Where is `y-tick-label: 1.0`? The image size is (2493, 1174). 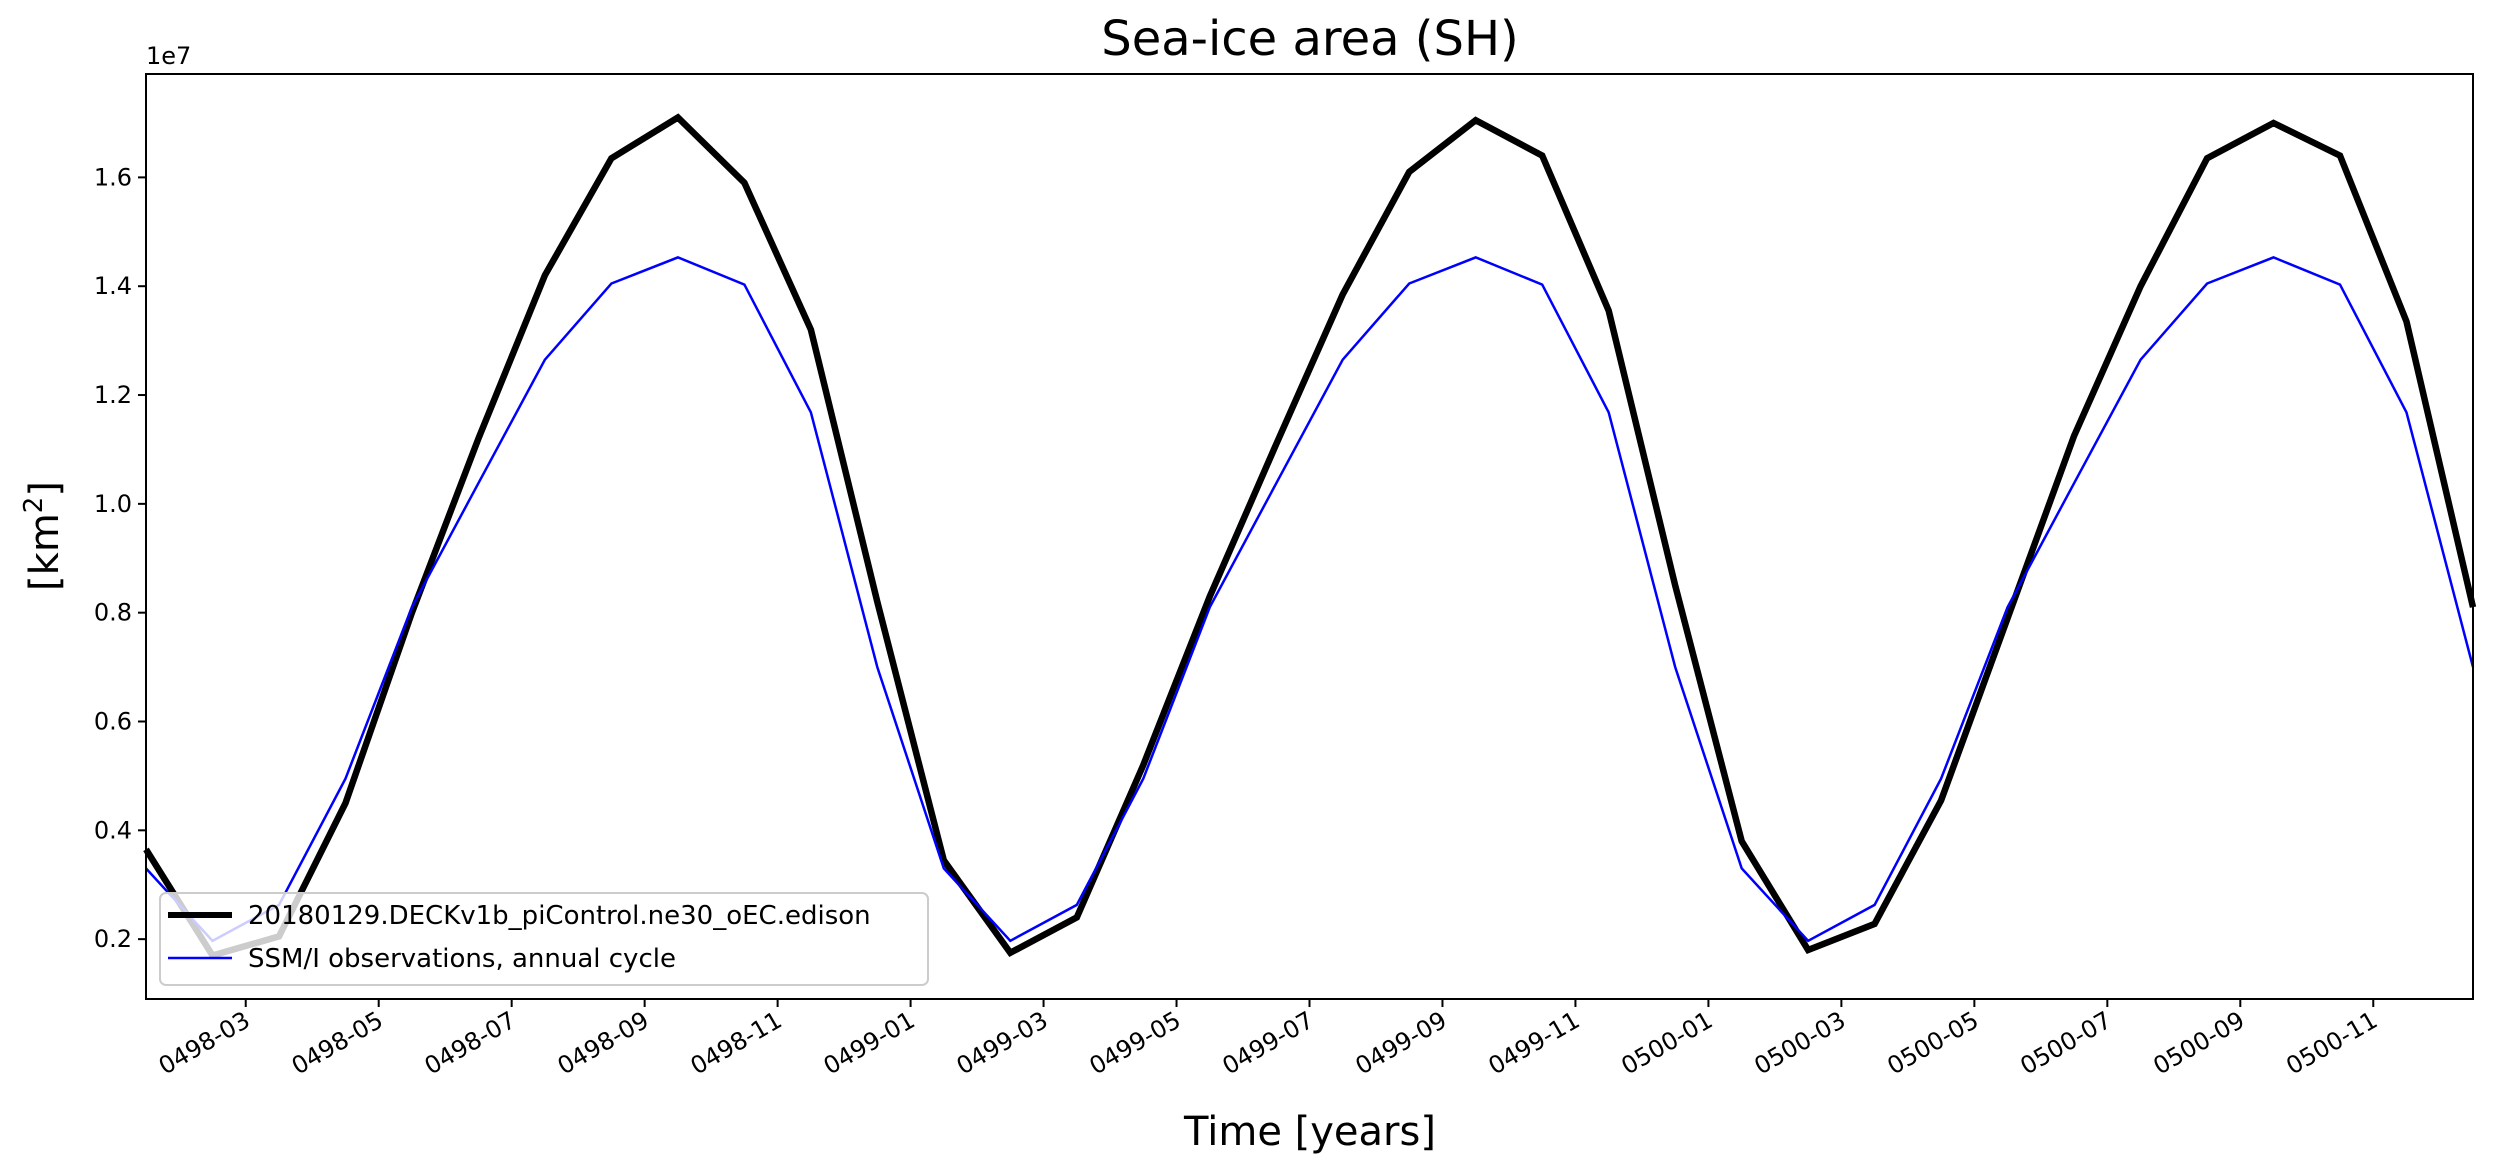 y-tick-label: 1.0 is located at coordinates (113, 504).